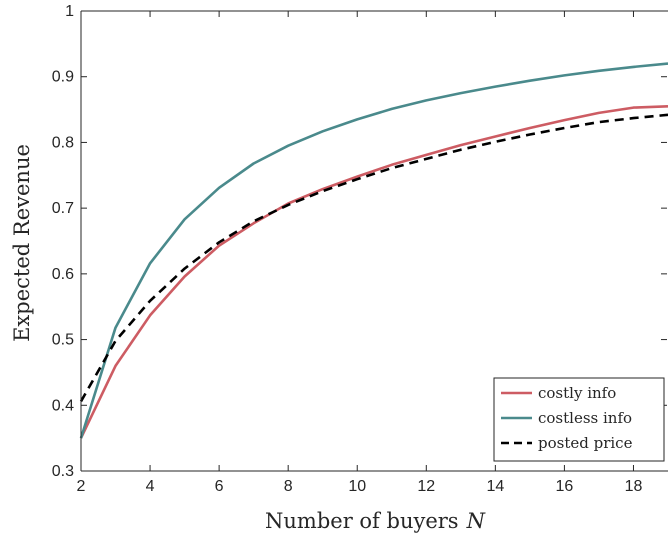 This screenshot has width=668, height=540. Describe the element at coordinates (150, 486) in the screenshot. I see `x-tick-label: 4` at that location.